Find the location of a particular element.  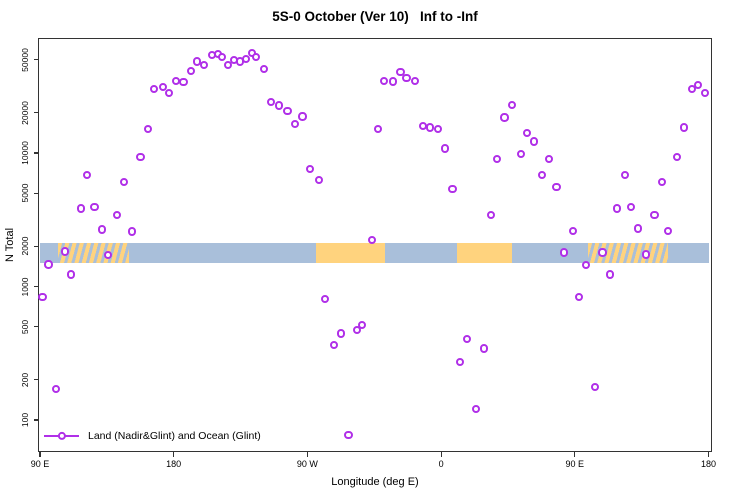

legend-line-sample is located at coordinates (61, 436).